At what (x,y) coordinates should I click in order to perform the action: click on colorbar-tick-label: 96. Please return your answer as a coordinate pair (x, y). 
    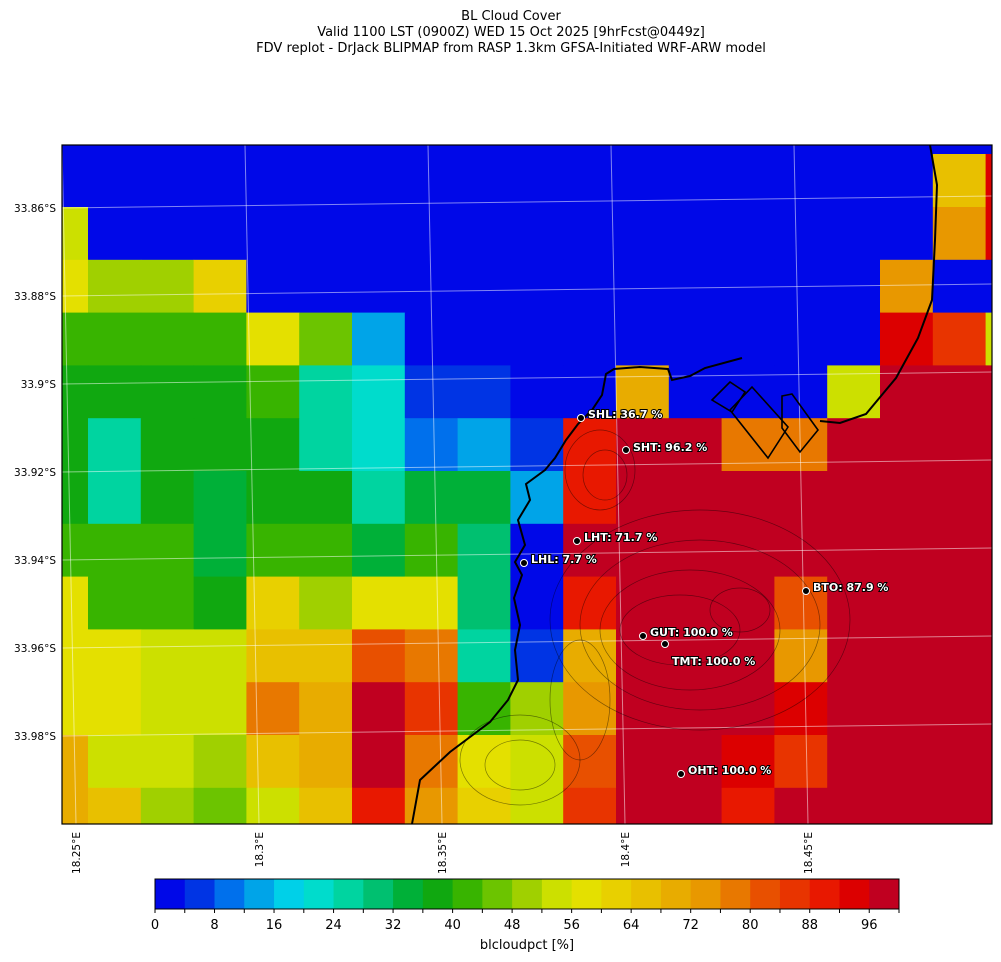
    Looking at the image, I should click on (869, 925).